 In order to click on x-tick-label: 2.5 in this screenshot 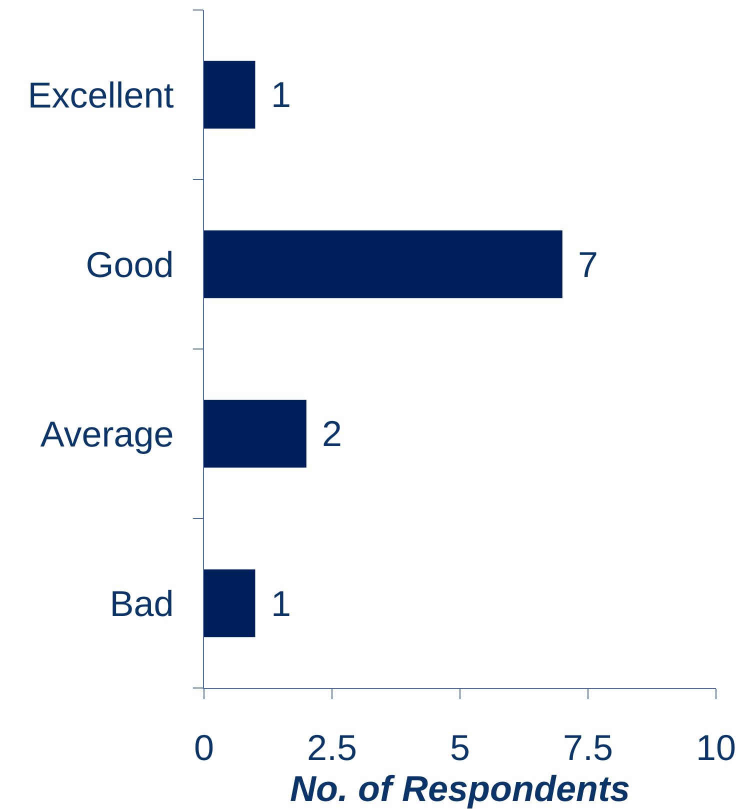, I will do `click(332, 747)`.